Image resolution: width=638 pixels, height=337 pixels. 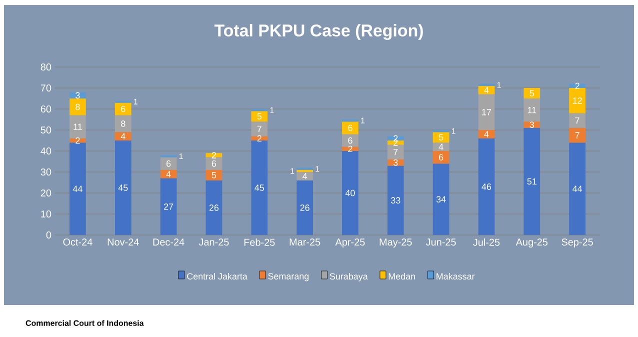 What do you see at coordinates (217, 276) in the screenshot?
I see `legend-label: Central Jakarta` at bounding box center [217, 276].